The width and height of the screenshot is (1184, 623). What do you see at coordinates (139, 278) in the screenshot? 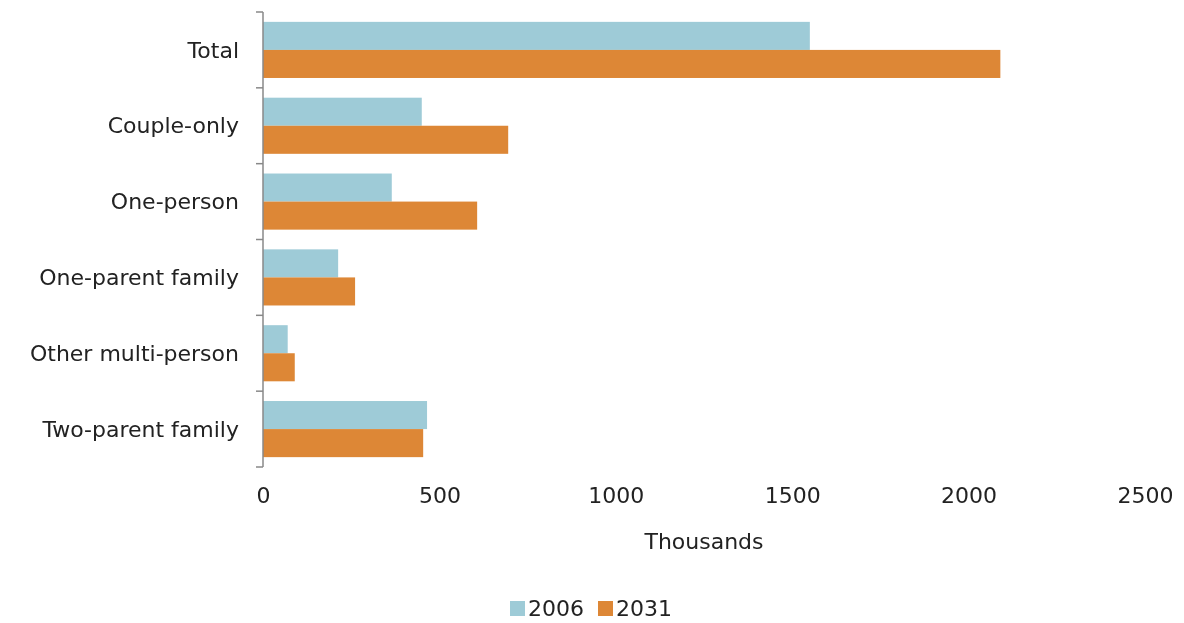
I see `y-tick-label: One-parent family` at bounding box center [139, 278].